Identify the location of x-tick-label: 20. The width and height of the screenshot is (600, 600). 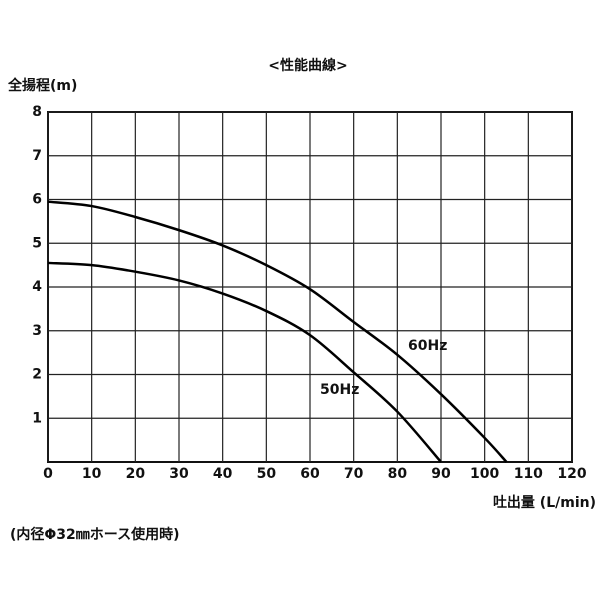
(136, 474).